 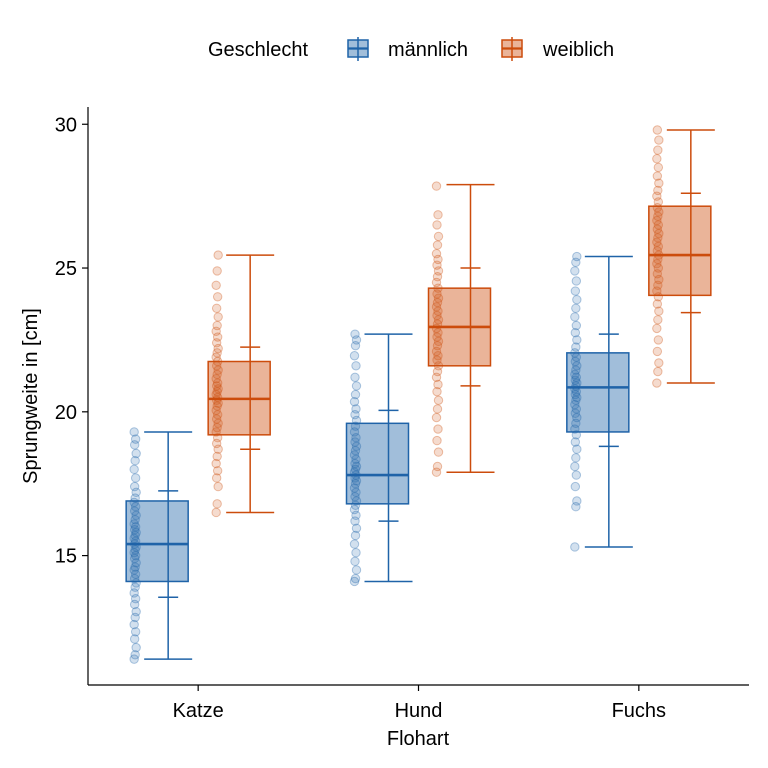 What do you see at coordinates (480, 49) in the screenshot?
I see `legend-items: männlich weiblich` at bounding box center [480, 49].